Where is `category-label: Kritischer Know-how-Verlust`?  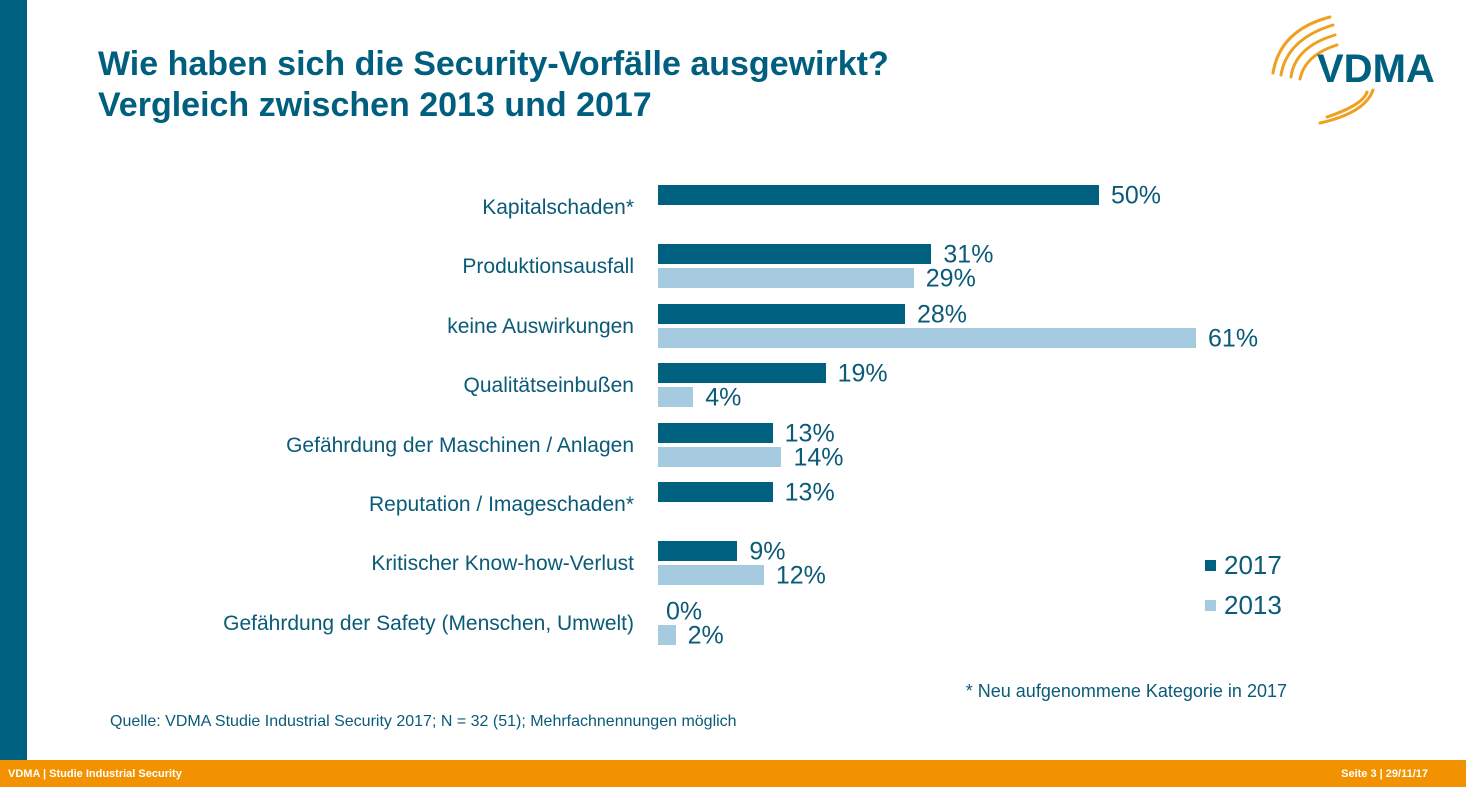
category-label: Kritischer Know-how-Verlust is located at coordinates (502, 564).